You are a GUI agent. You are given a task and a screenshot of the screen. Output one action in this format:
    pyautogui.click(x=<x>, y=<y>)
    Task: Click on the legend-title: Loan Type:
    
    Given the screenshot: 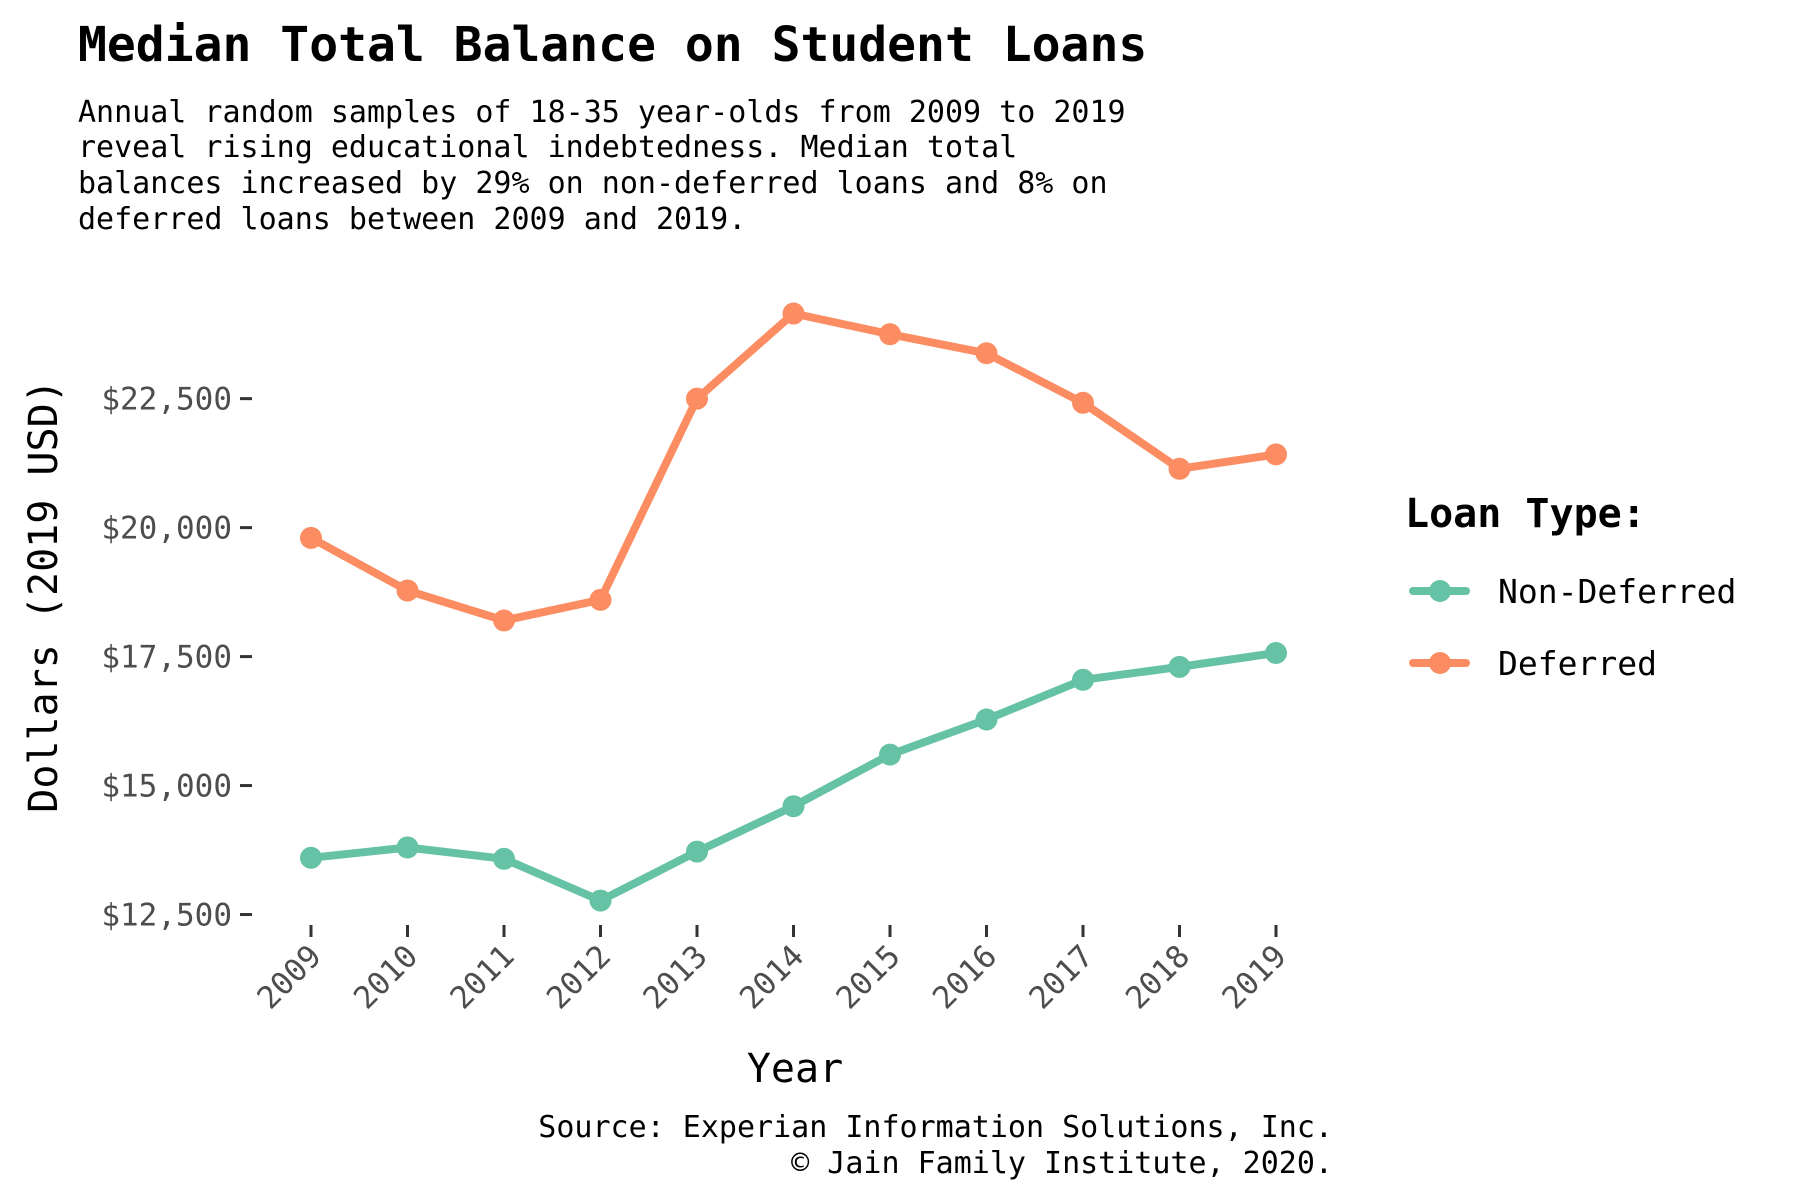 What is the action you would take?
    pyautogui.click(x=1525, y=514)
    